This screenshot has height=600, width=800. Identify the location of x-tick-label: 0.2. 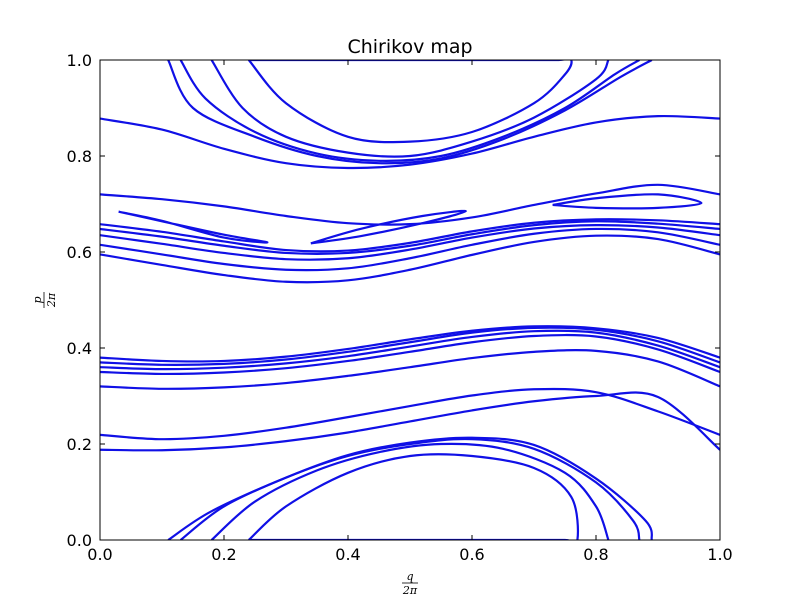
(223, 554).